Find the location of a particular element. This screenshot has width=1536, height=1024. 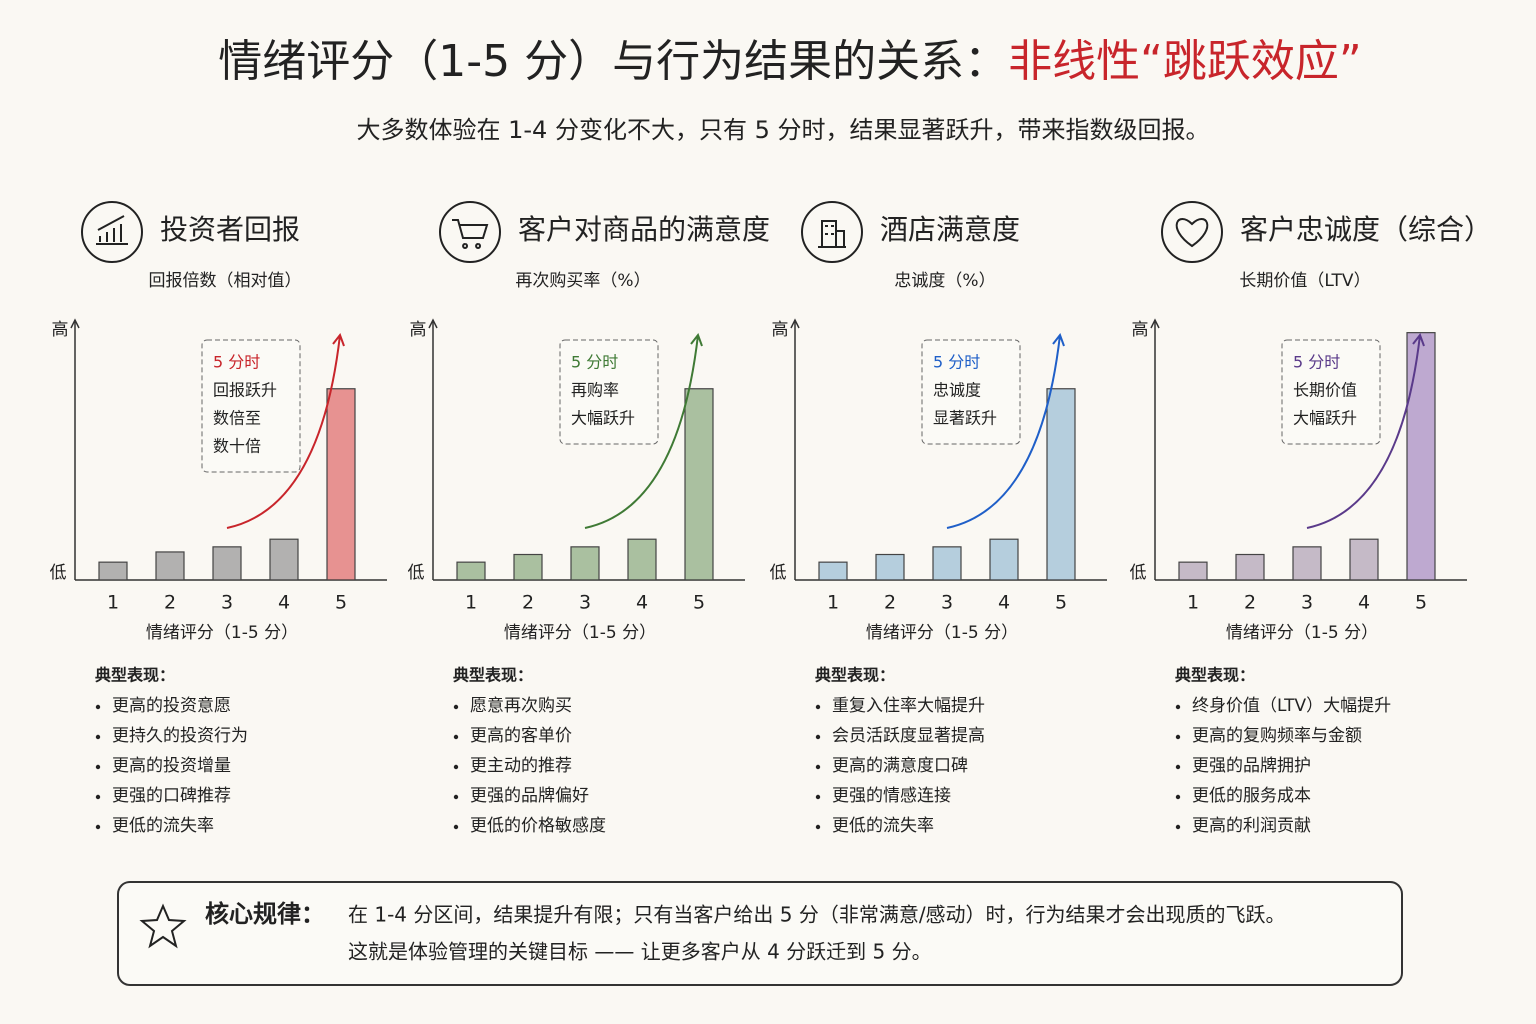

note-item: 终身价值（LTV）大幅提升 is located at coordinates (1291, 706).